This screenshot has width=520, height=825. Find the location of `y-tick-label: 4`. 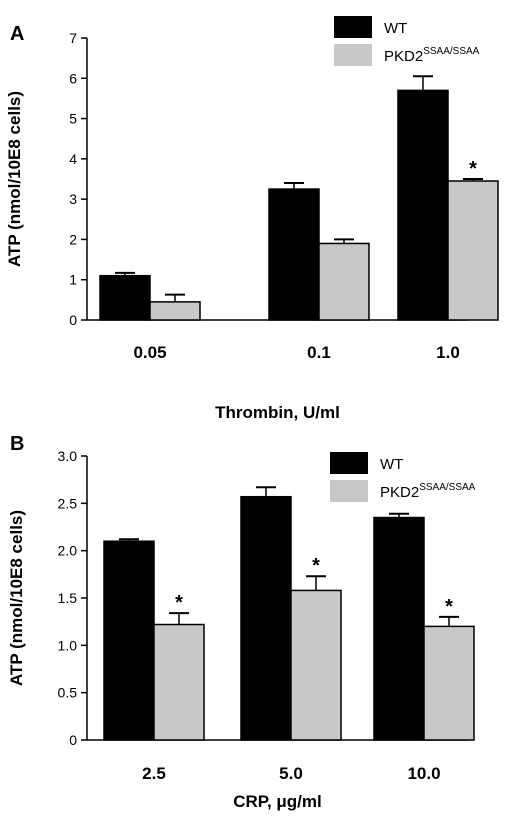

y-tick-label: 4 is located at coordinates (73, 159).